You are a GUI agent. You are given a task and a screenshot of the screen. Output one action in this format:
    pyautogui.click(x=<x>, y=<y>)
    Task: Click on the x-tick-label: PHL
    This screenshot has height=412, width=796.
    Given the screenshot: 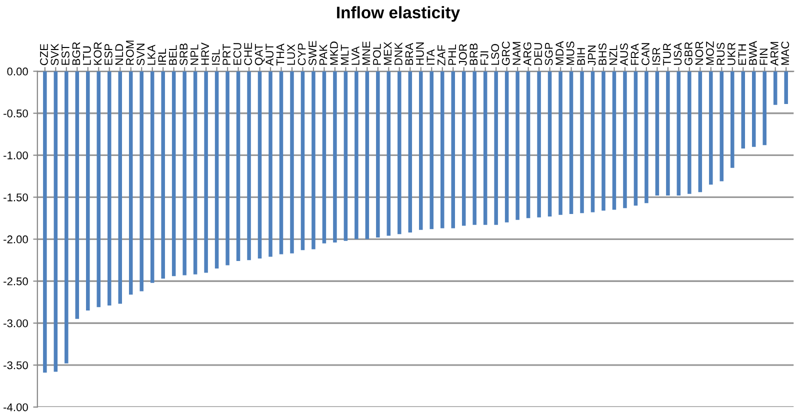 What is the action you would take?
    pyautogui.click(x=452, y=54)
    